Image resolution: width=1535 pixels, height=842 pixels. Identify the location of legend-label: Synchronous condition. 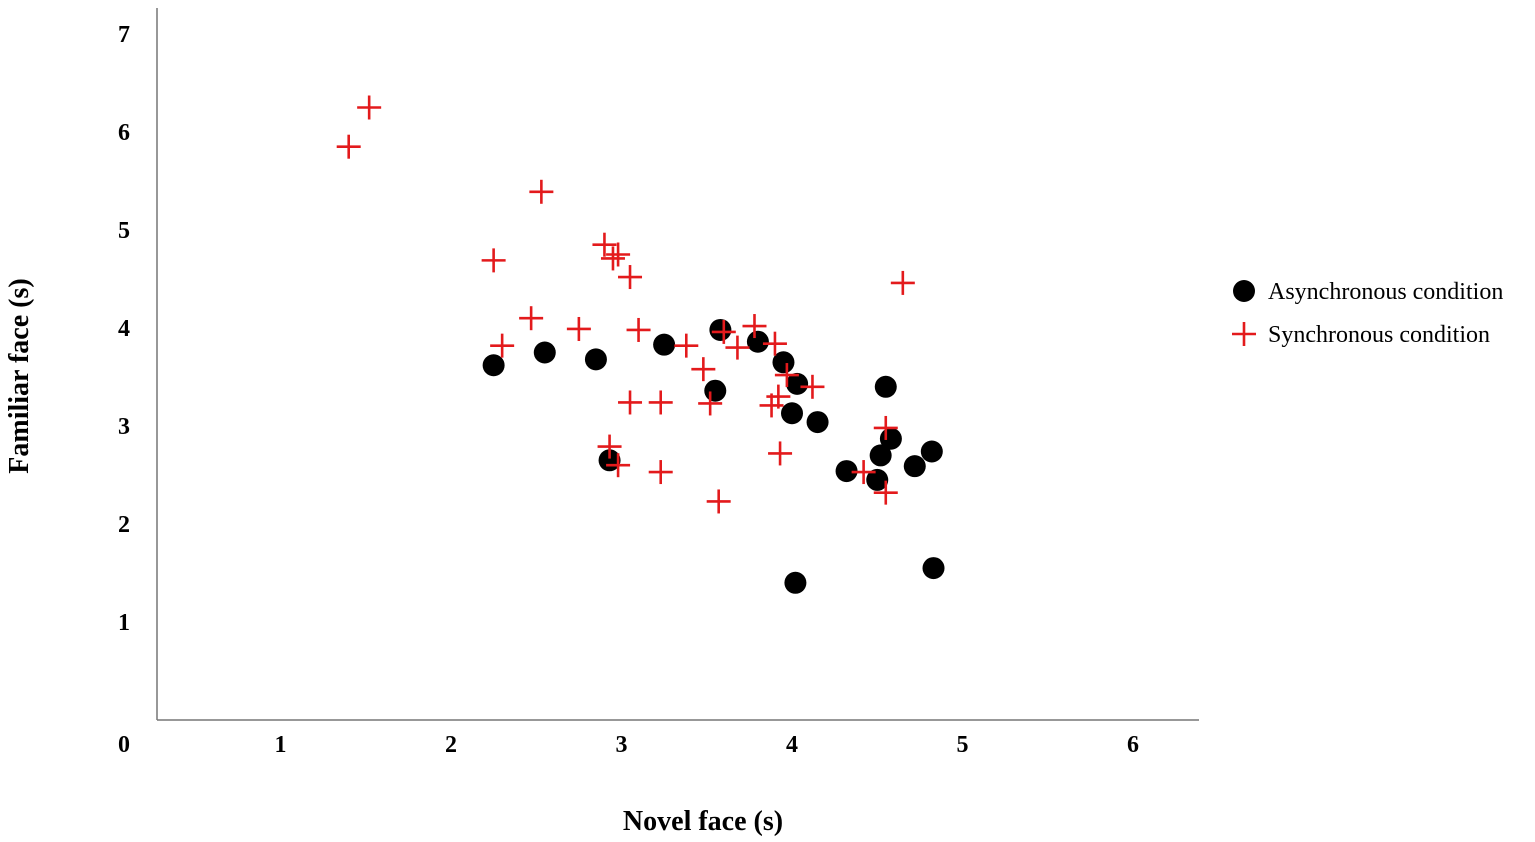
(1379, 335).